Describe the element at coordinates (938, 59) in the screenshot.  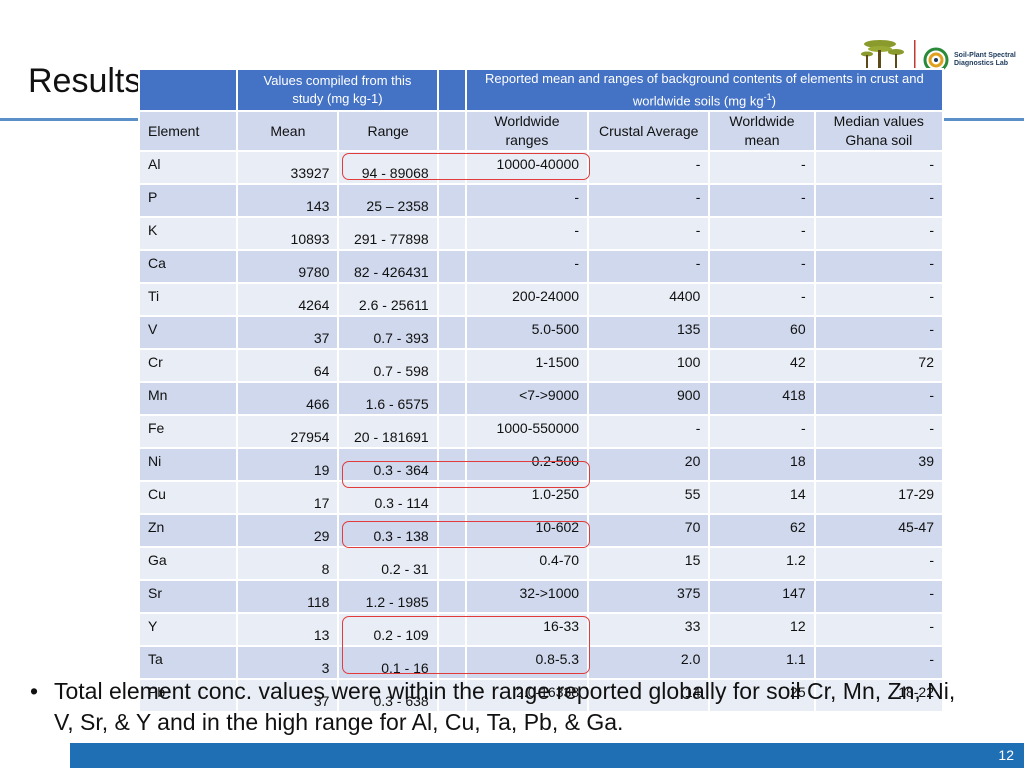
I see `lab-logo: Soil-Plant Spectral Diagnostics Lab` at that location.